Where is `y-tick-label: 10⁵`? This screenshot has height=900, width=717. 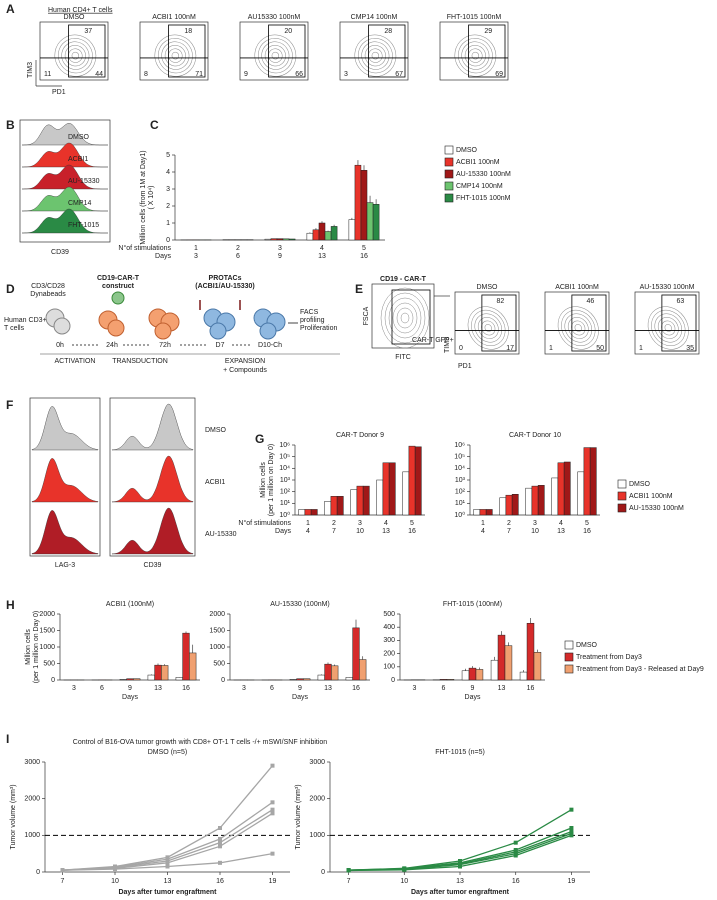
y-tick-label: 10⁵ is located at coordinates (459, 457).